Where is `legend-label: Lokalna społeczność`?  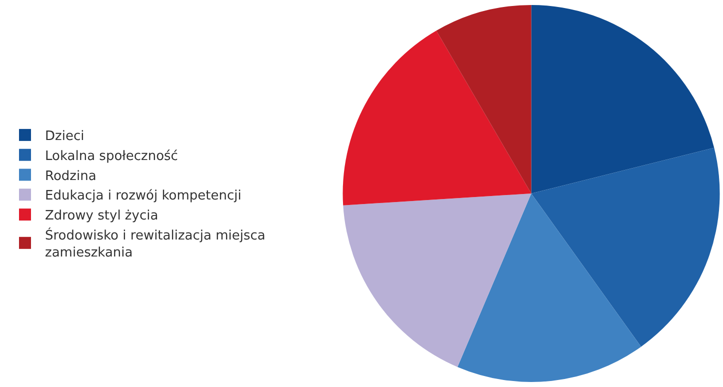
legend-label: Lokalna społeczność is located at coordinates (111, 156).